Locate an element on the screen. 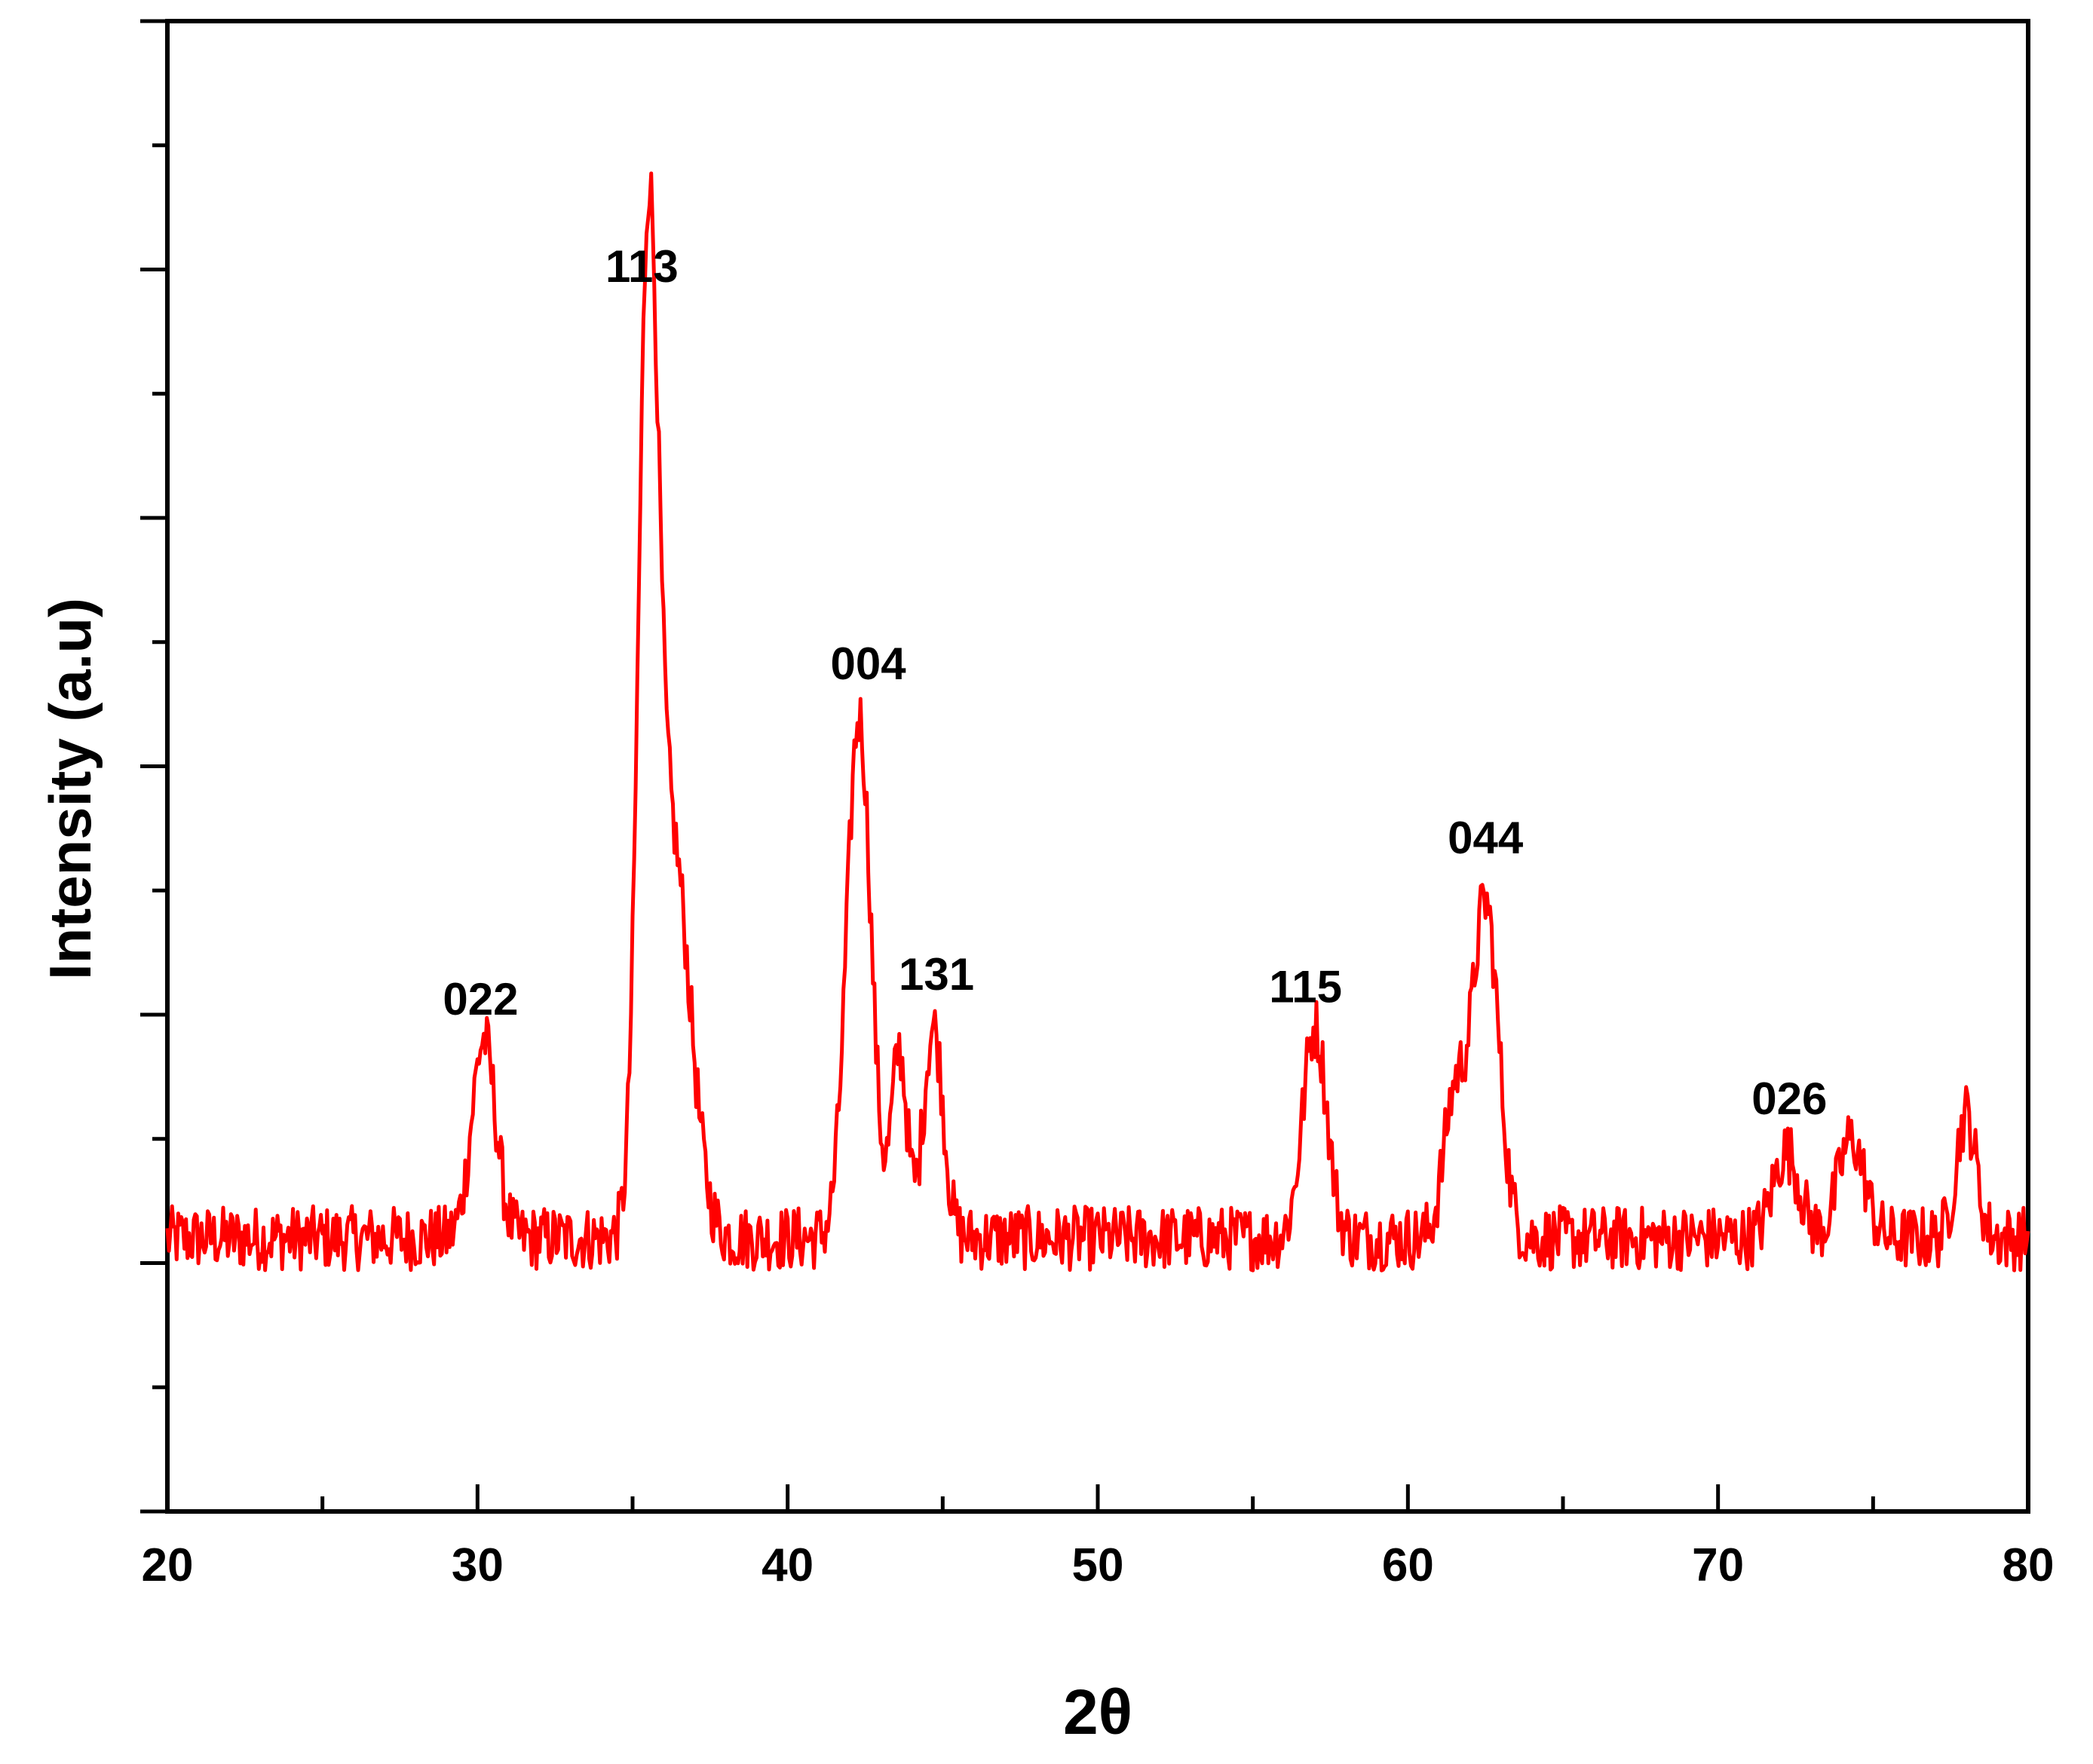 The height and width of the screenshot is (1764, 2093). peak-label-115: 115 is located at coordinates (1305, 987).